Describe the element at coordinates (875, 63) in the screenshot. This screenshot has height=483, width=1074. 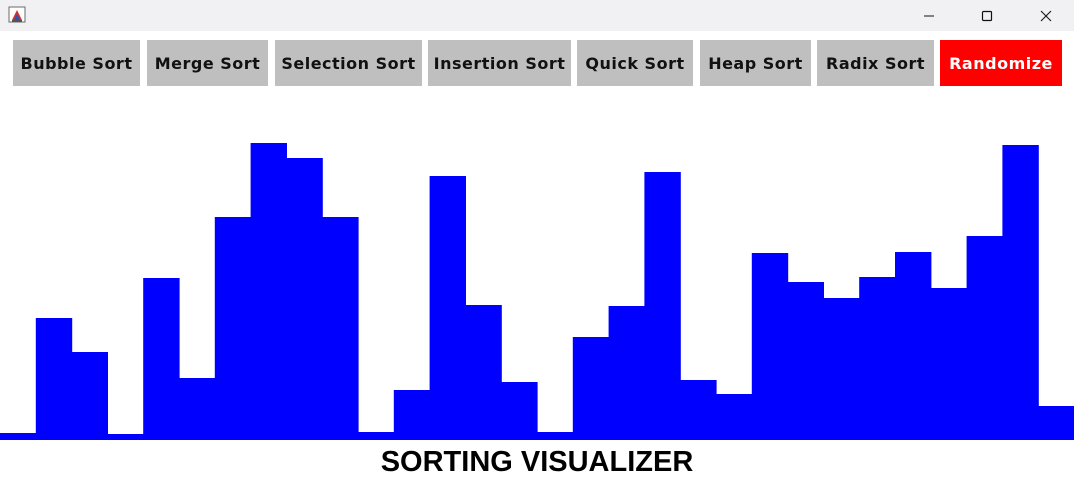
I see `radix-sort-button: Radix Sort` at that location.